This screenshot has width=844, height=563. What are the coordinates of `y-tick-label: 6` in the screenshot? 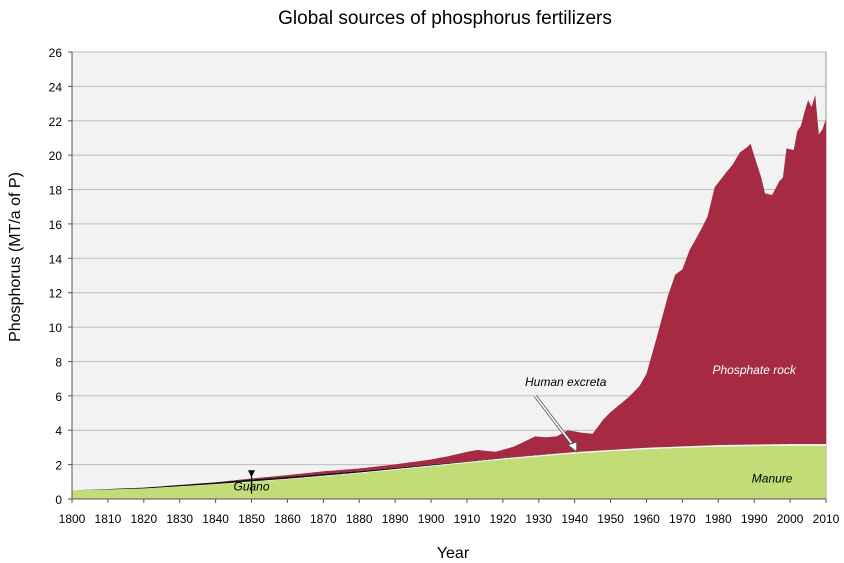 It's located at (58, 397).